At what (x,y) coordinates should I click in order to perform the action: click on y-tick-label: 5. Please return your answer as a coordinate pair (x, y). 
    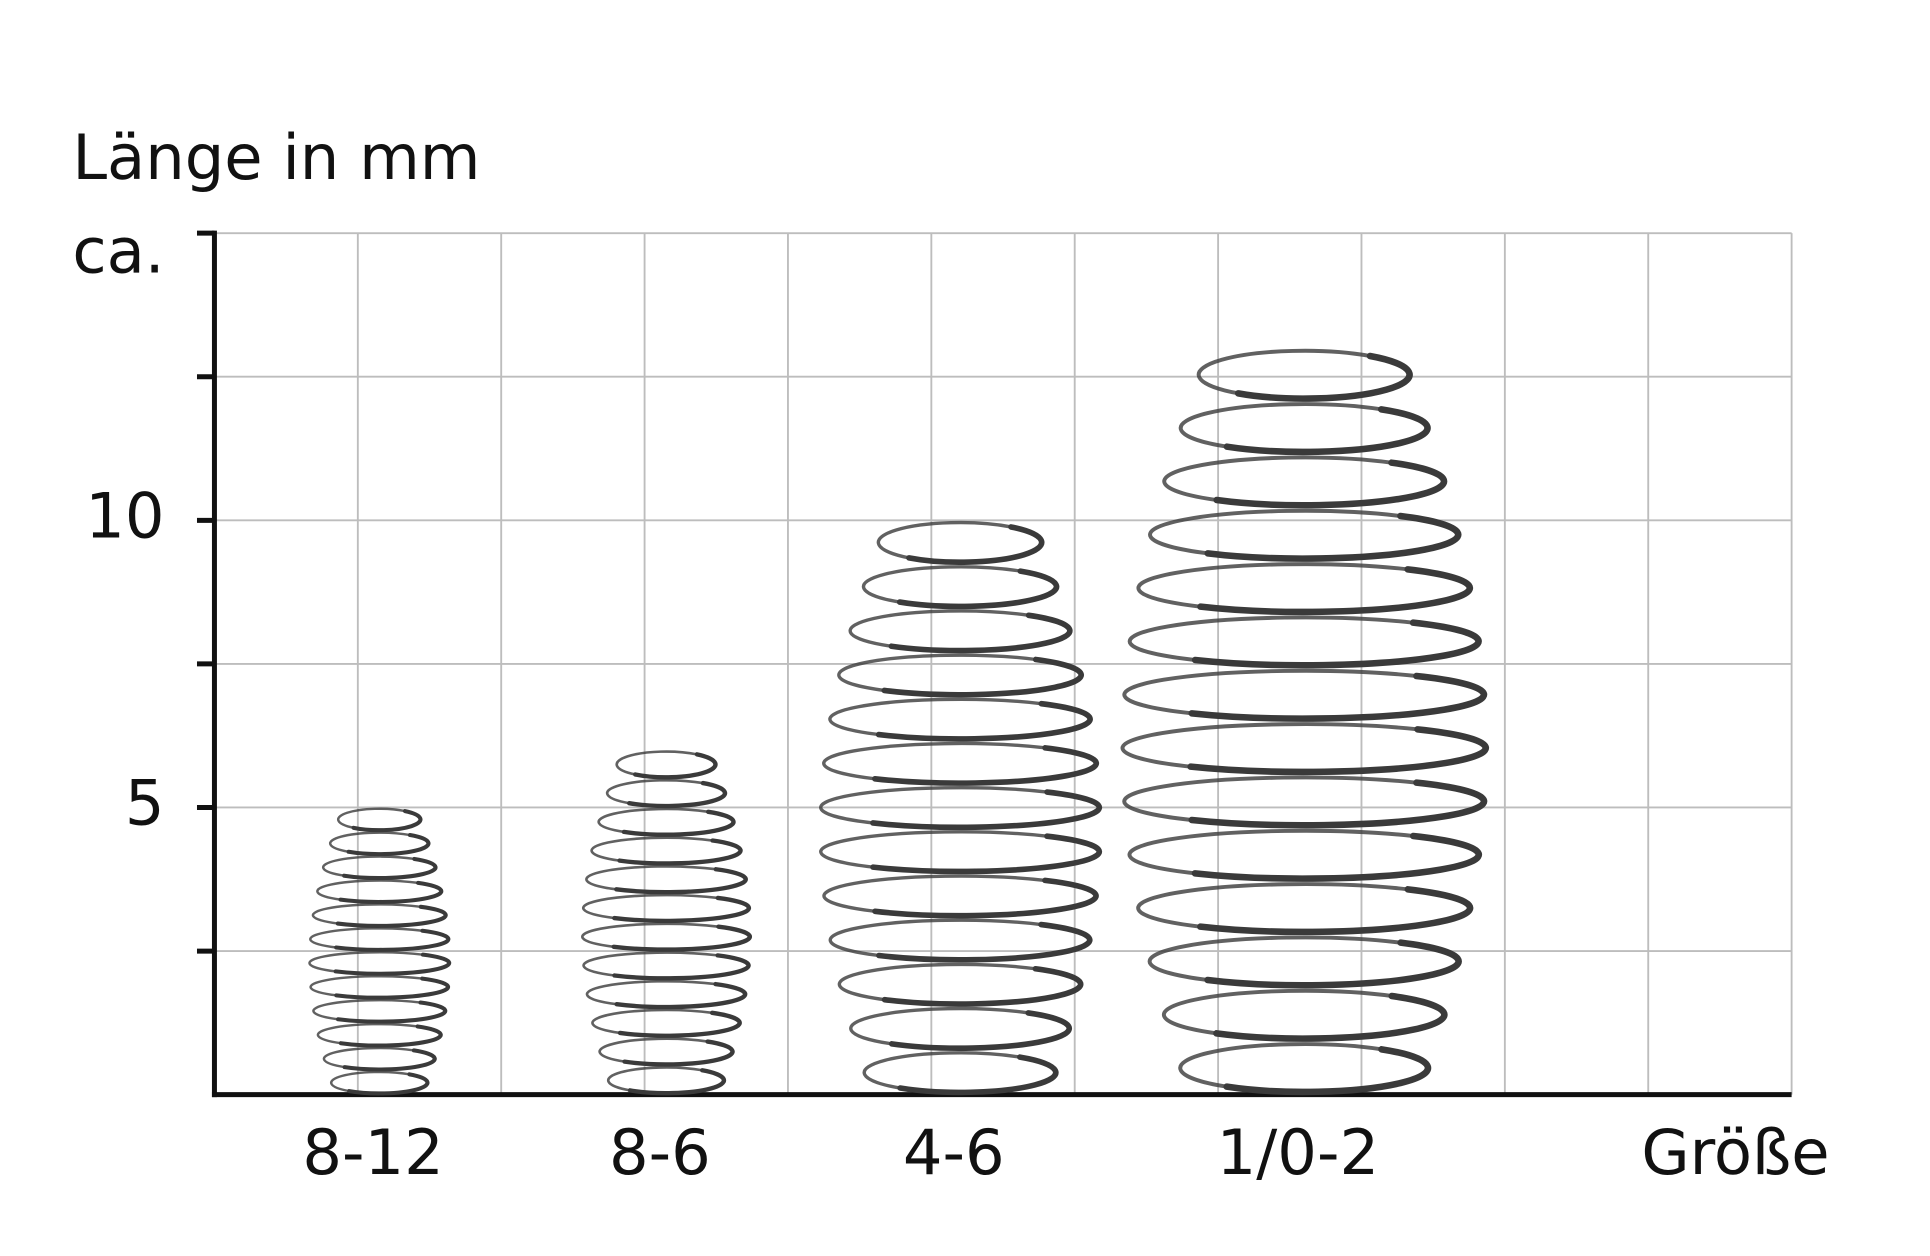
    Looking at the image, I should click on (145, 803).